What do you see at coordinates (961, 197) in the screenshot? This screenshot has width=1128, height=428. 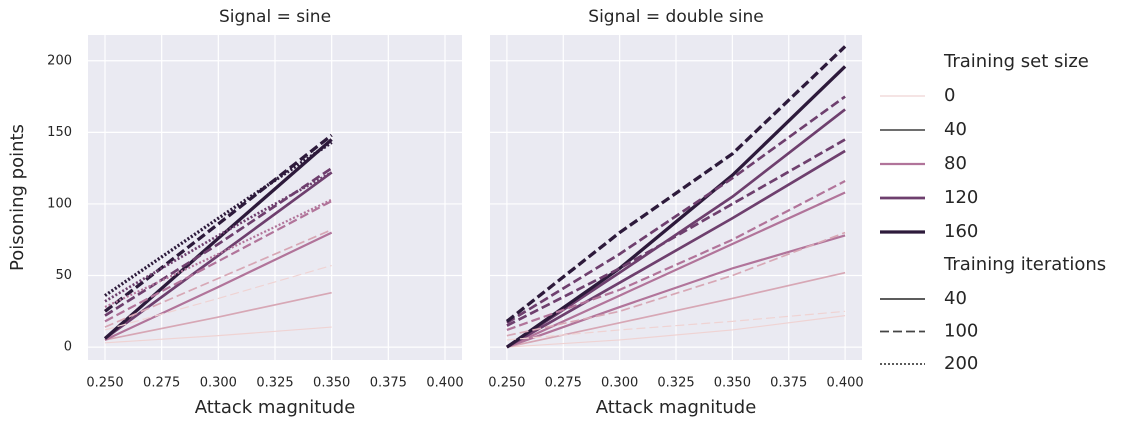 I see `legend-label: 120` at bounding box center [961, 197].